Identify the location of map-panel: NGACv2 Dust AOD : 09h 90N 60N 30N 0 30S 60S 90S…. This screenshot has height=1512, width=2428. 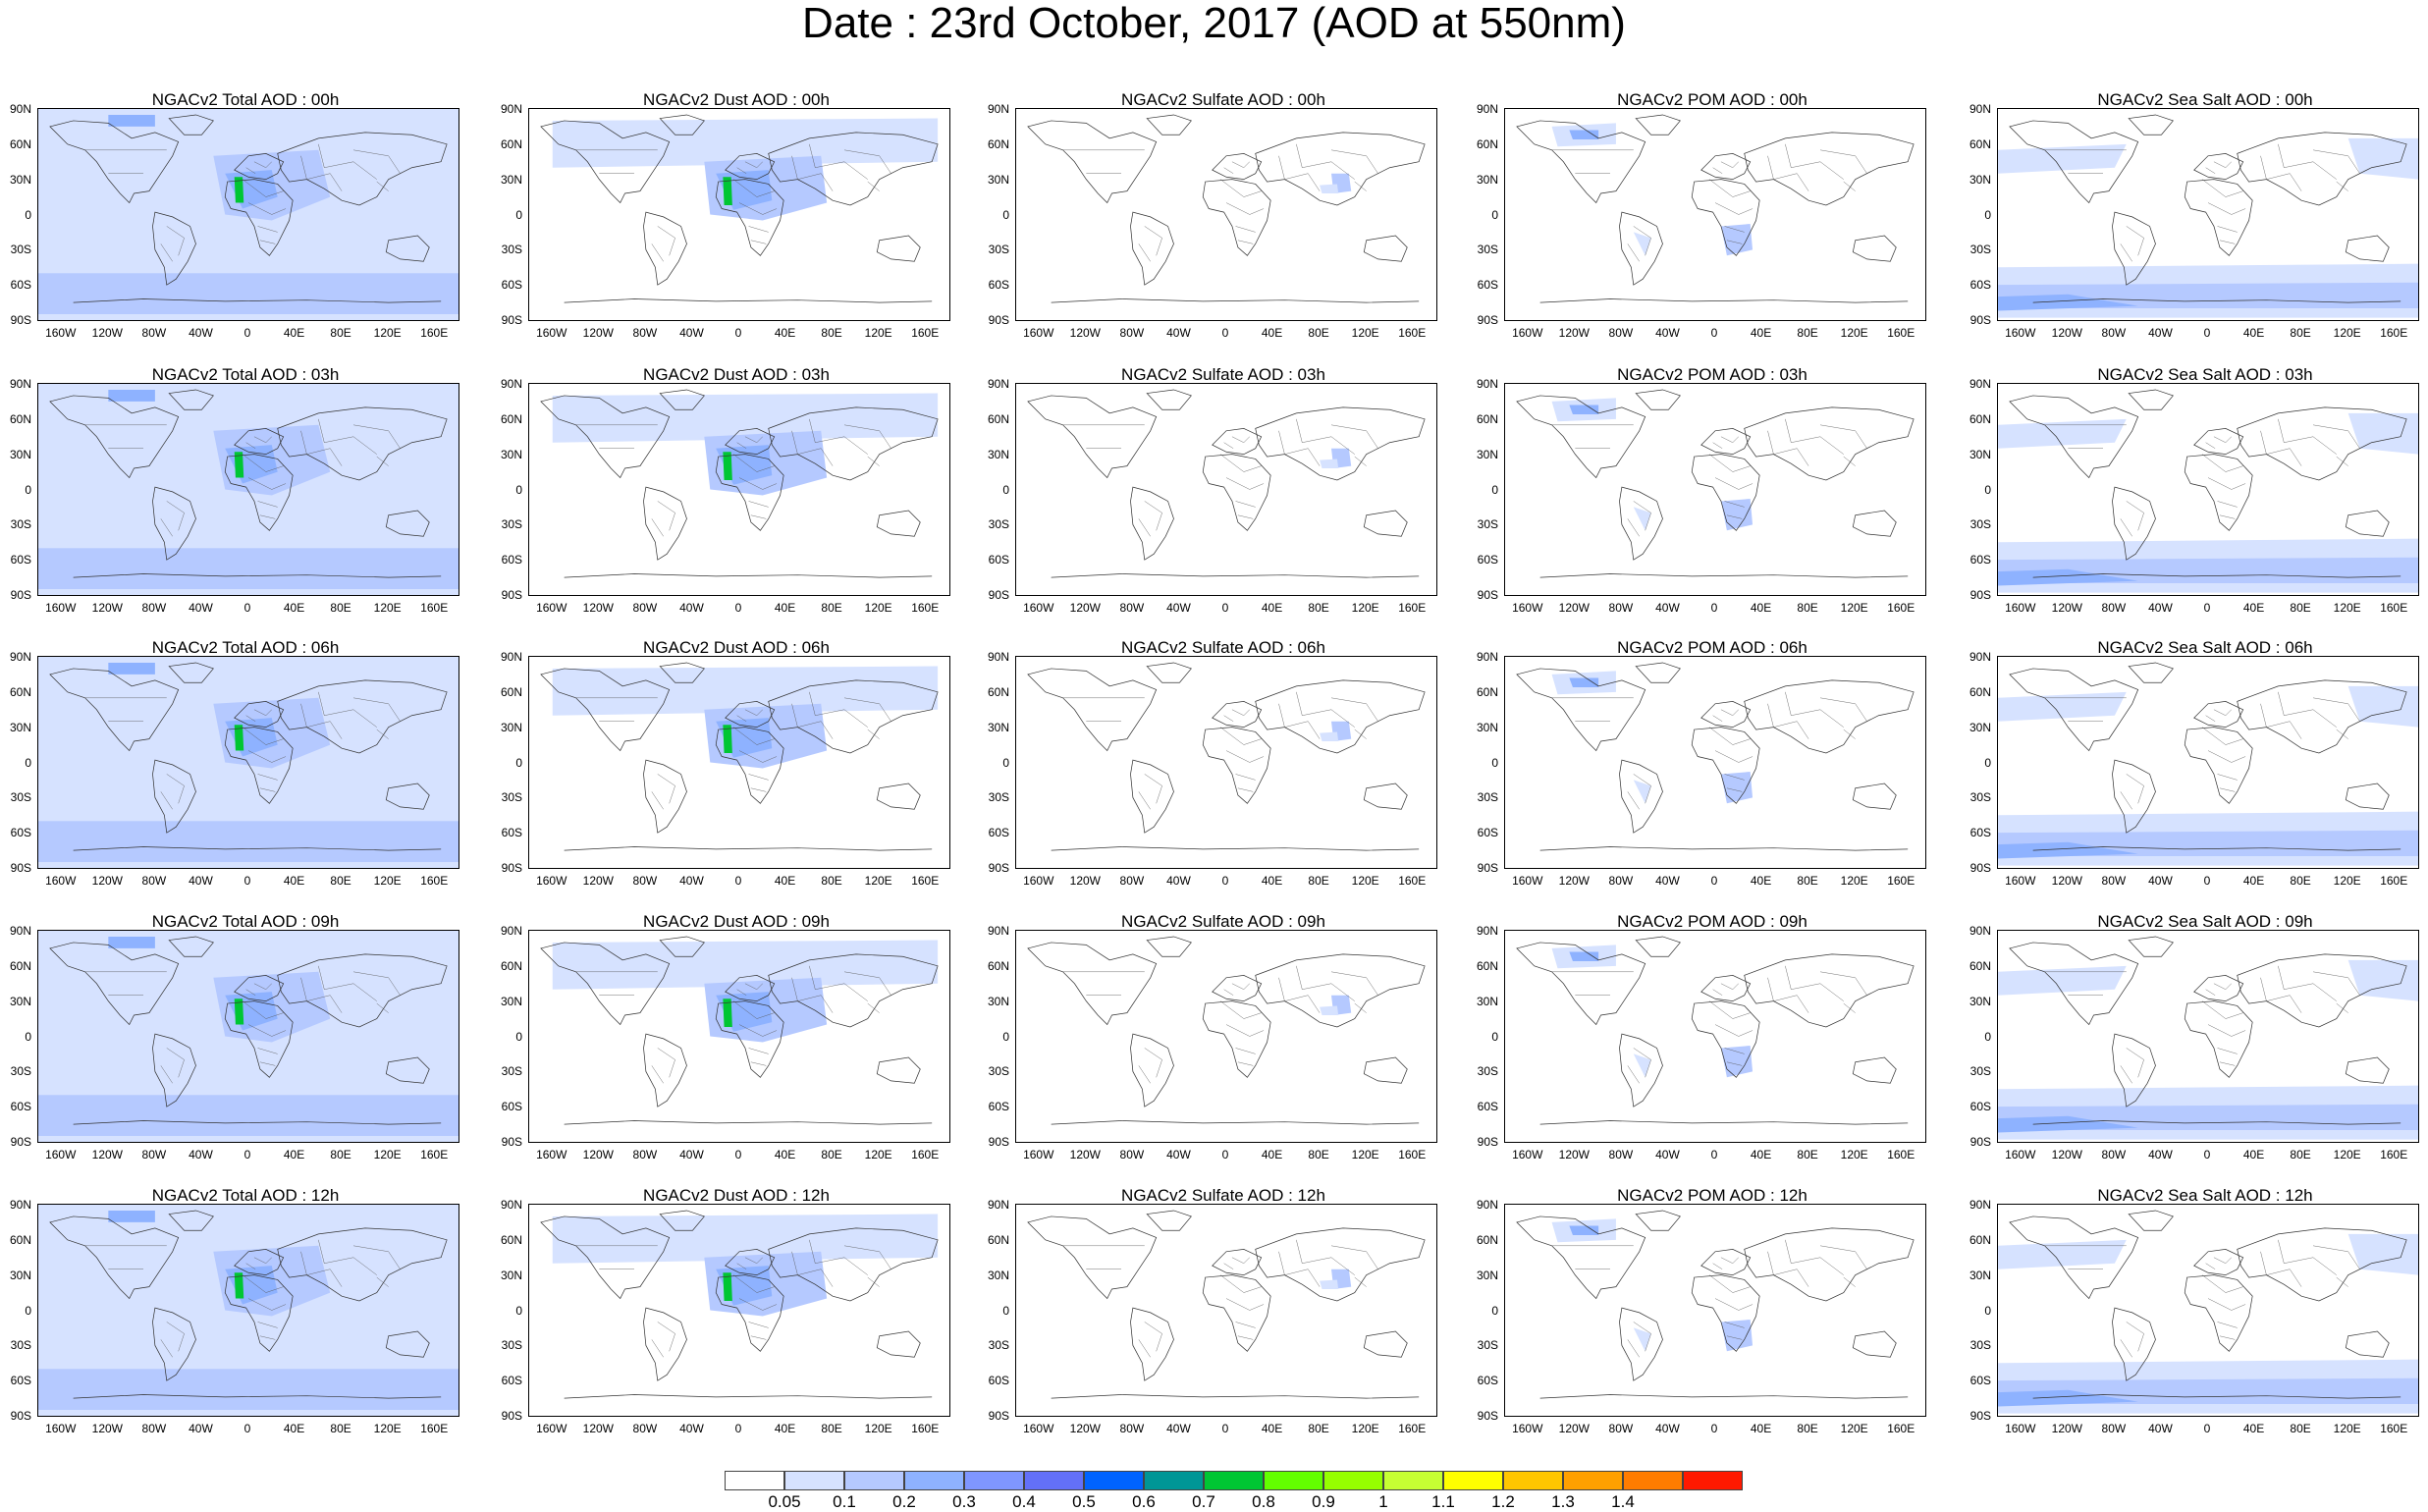
(737, 1044).